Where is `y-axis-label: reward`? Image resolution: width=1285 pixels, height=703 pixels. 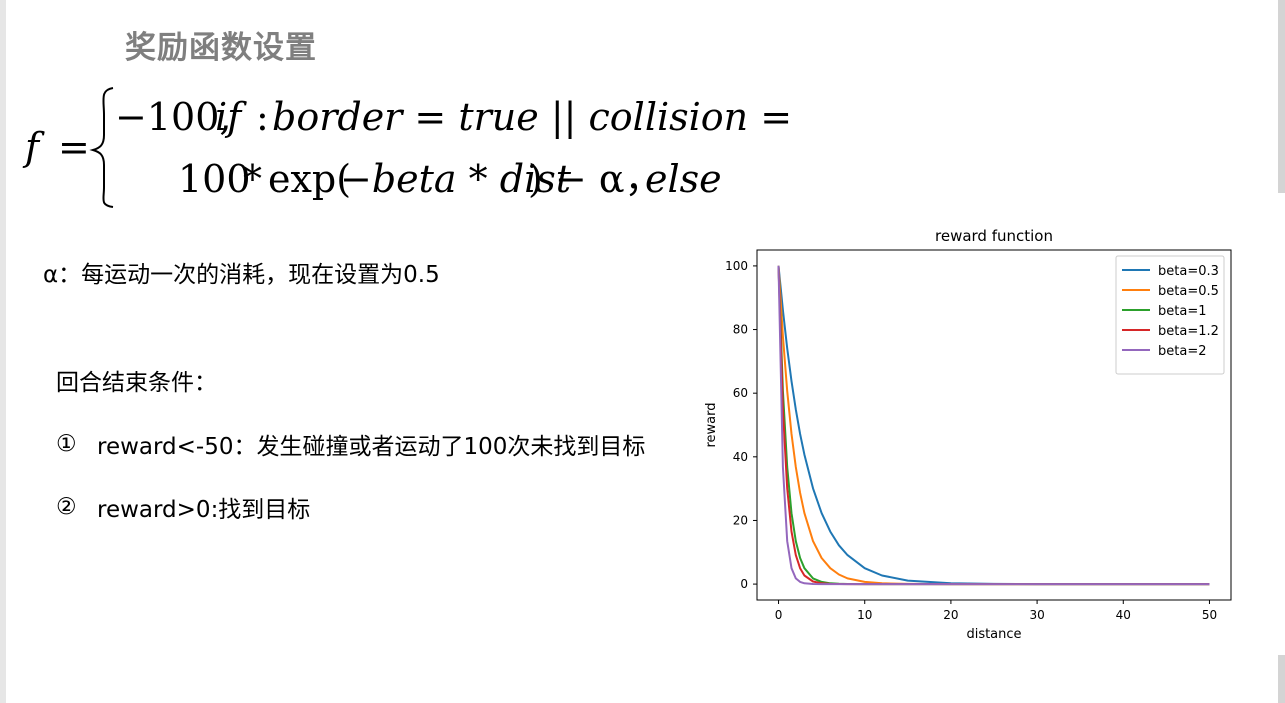 y-axis-label: reward is located at coordinates (711, 424).